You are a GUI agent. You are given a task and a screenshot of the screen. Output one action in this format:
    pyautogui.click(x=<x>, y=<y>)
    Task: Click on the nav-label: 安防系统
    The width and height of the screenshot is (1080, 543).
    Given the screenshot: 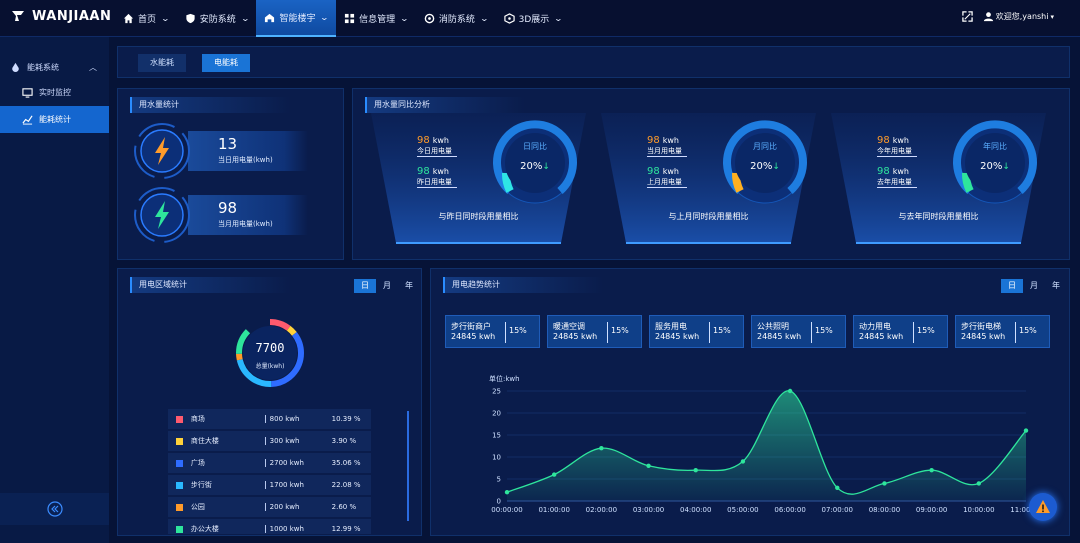 What is the action you would take?
    pyautogui.click(x=217, y=20)
    